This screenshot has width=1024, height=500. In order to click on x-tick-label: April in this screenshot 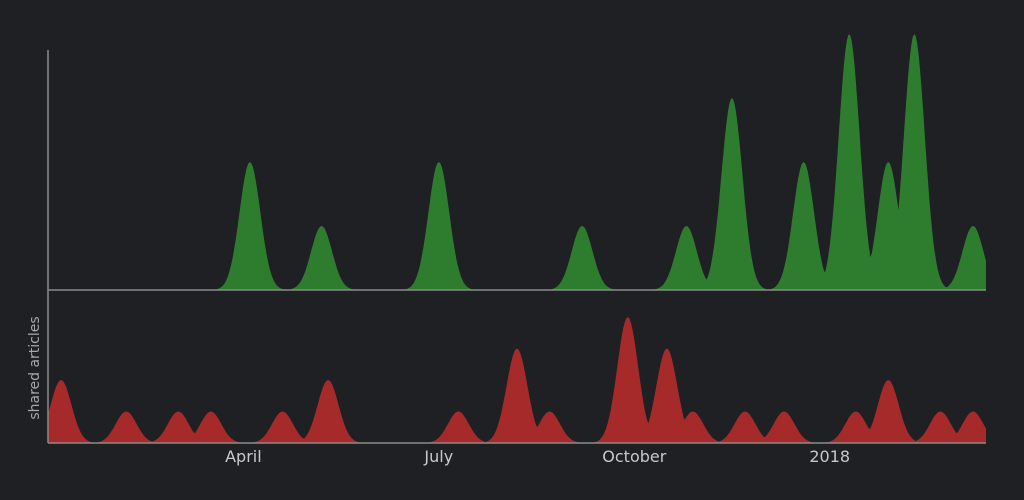, I will do `click(243, 456)`.